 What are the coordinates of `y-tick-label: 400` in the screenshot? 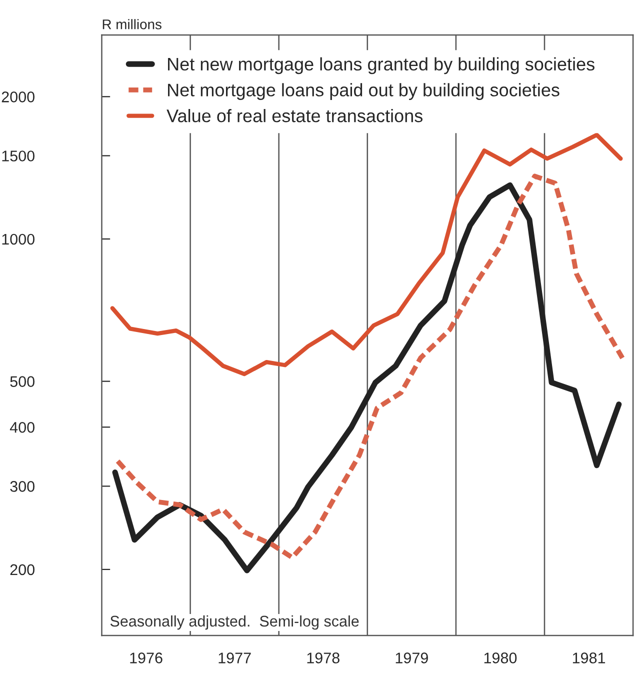 It's located at (22, 427).